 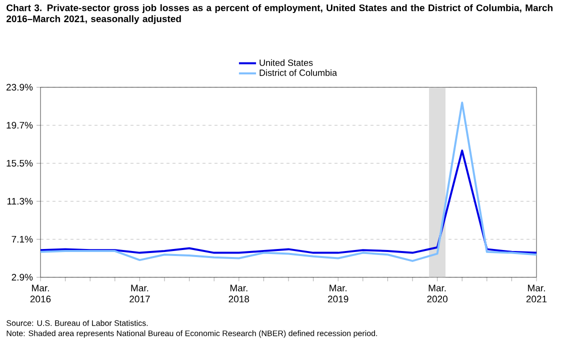 I want to click on x-tick-label: Mar. 2017, so click(x=140, y=293).